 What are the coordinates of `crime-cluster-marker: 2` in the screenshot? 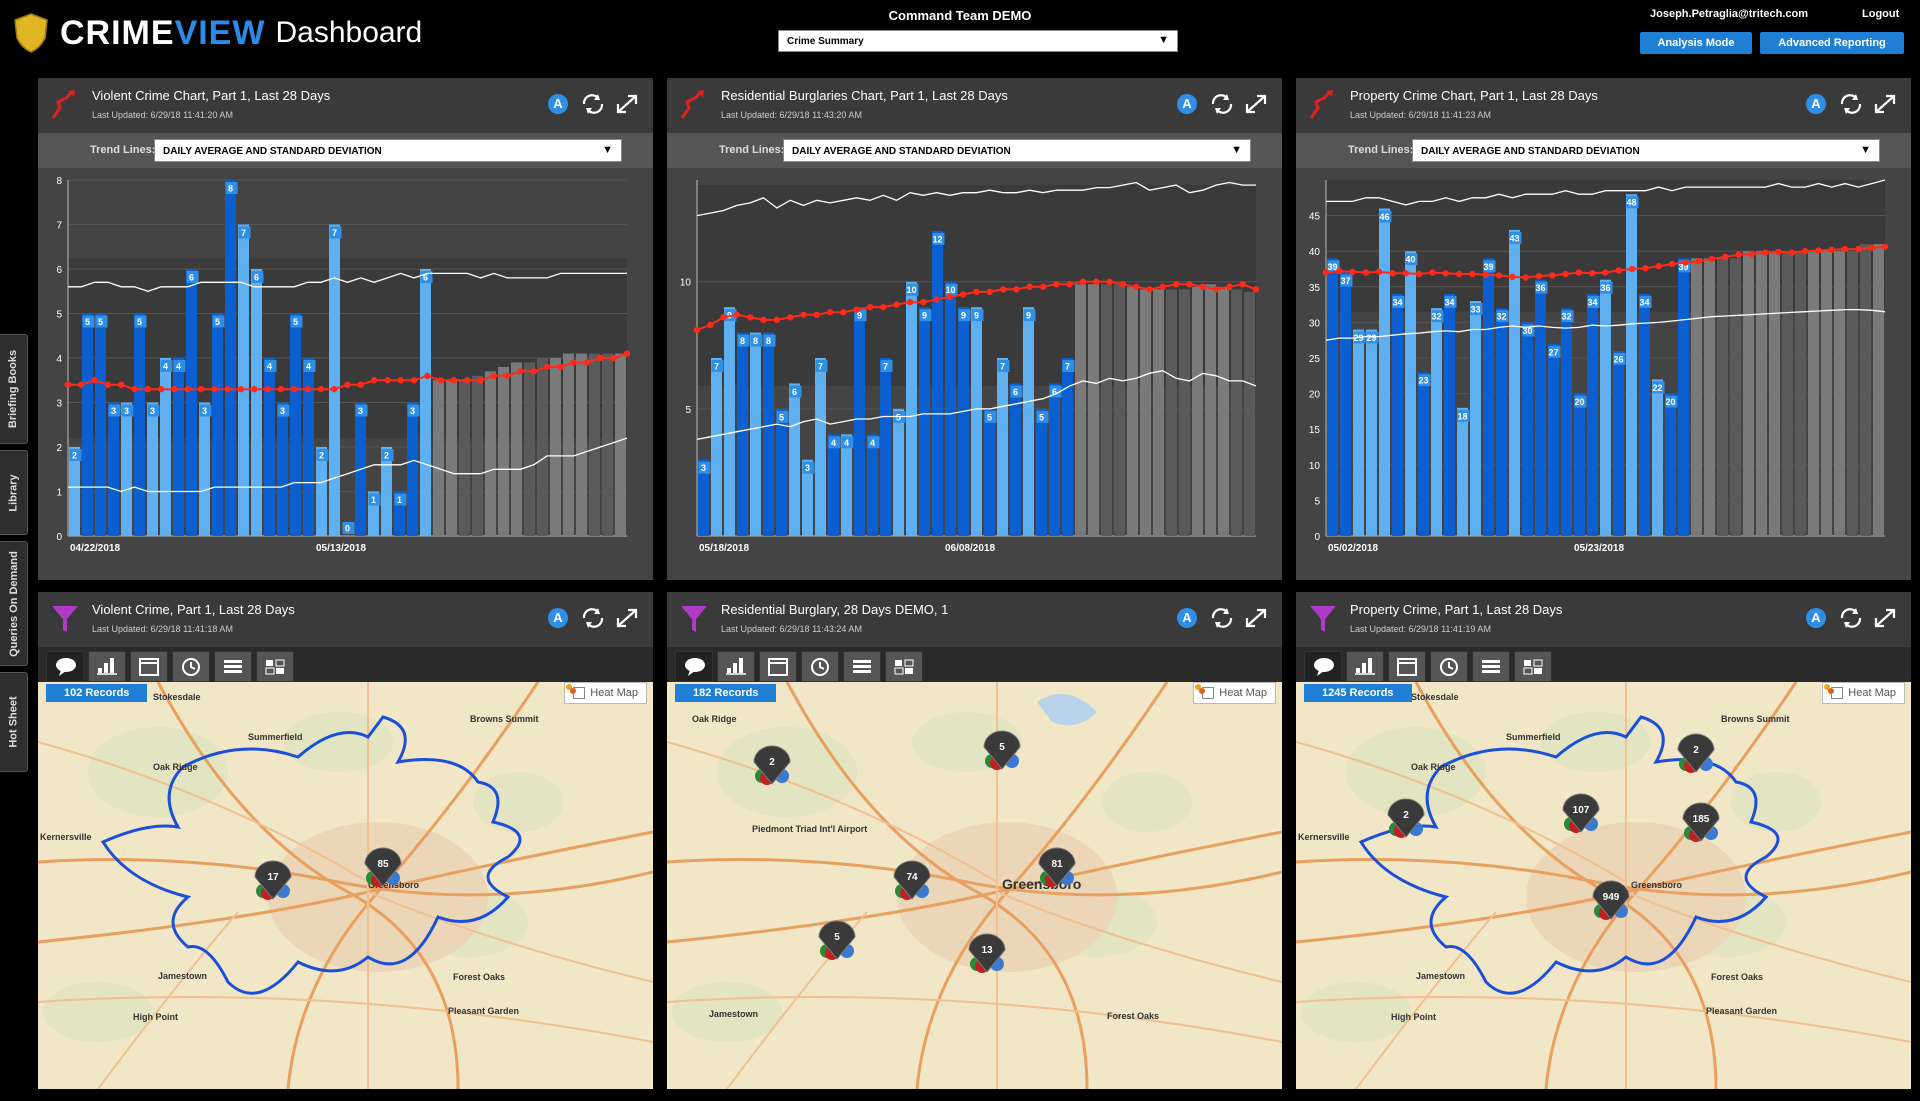 It's located at (772, 765).